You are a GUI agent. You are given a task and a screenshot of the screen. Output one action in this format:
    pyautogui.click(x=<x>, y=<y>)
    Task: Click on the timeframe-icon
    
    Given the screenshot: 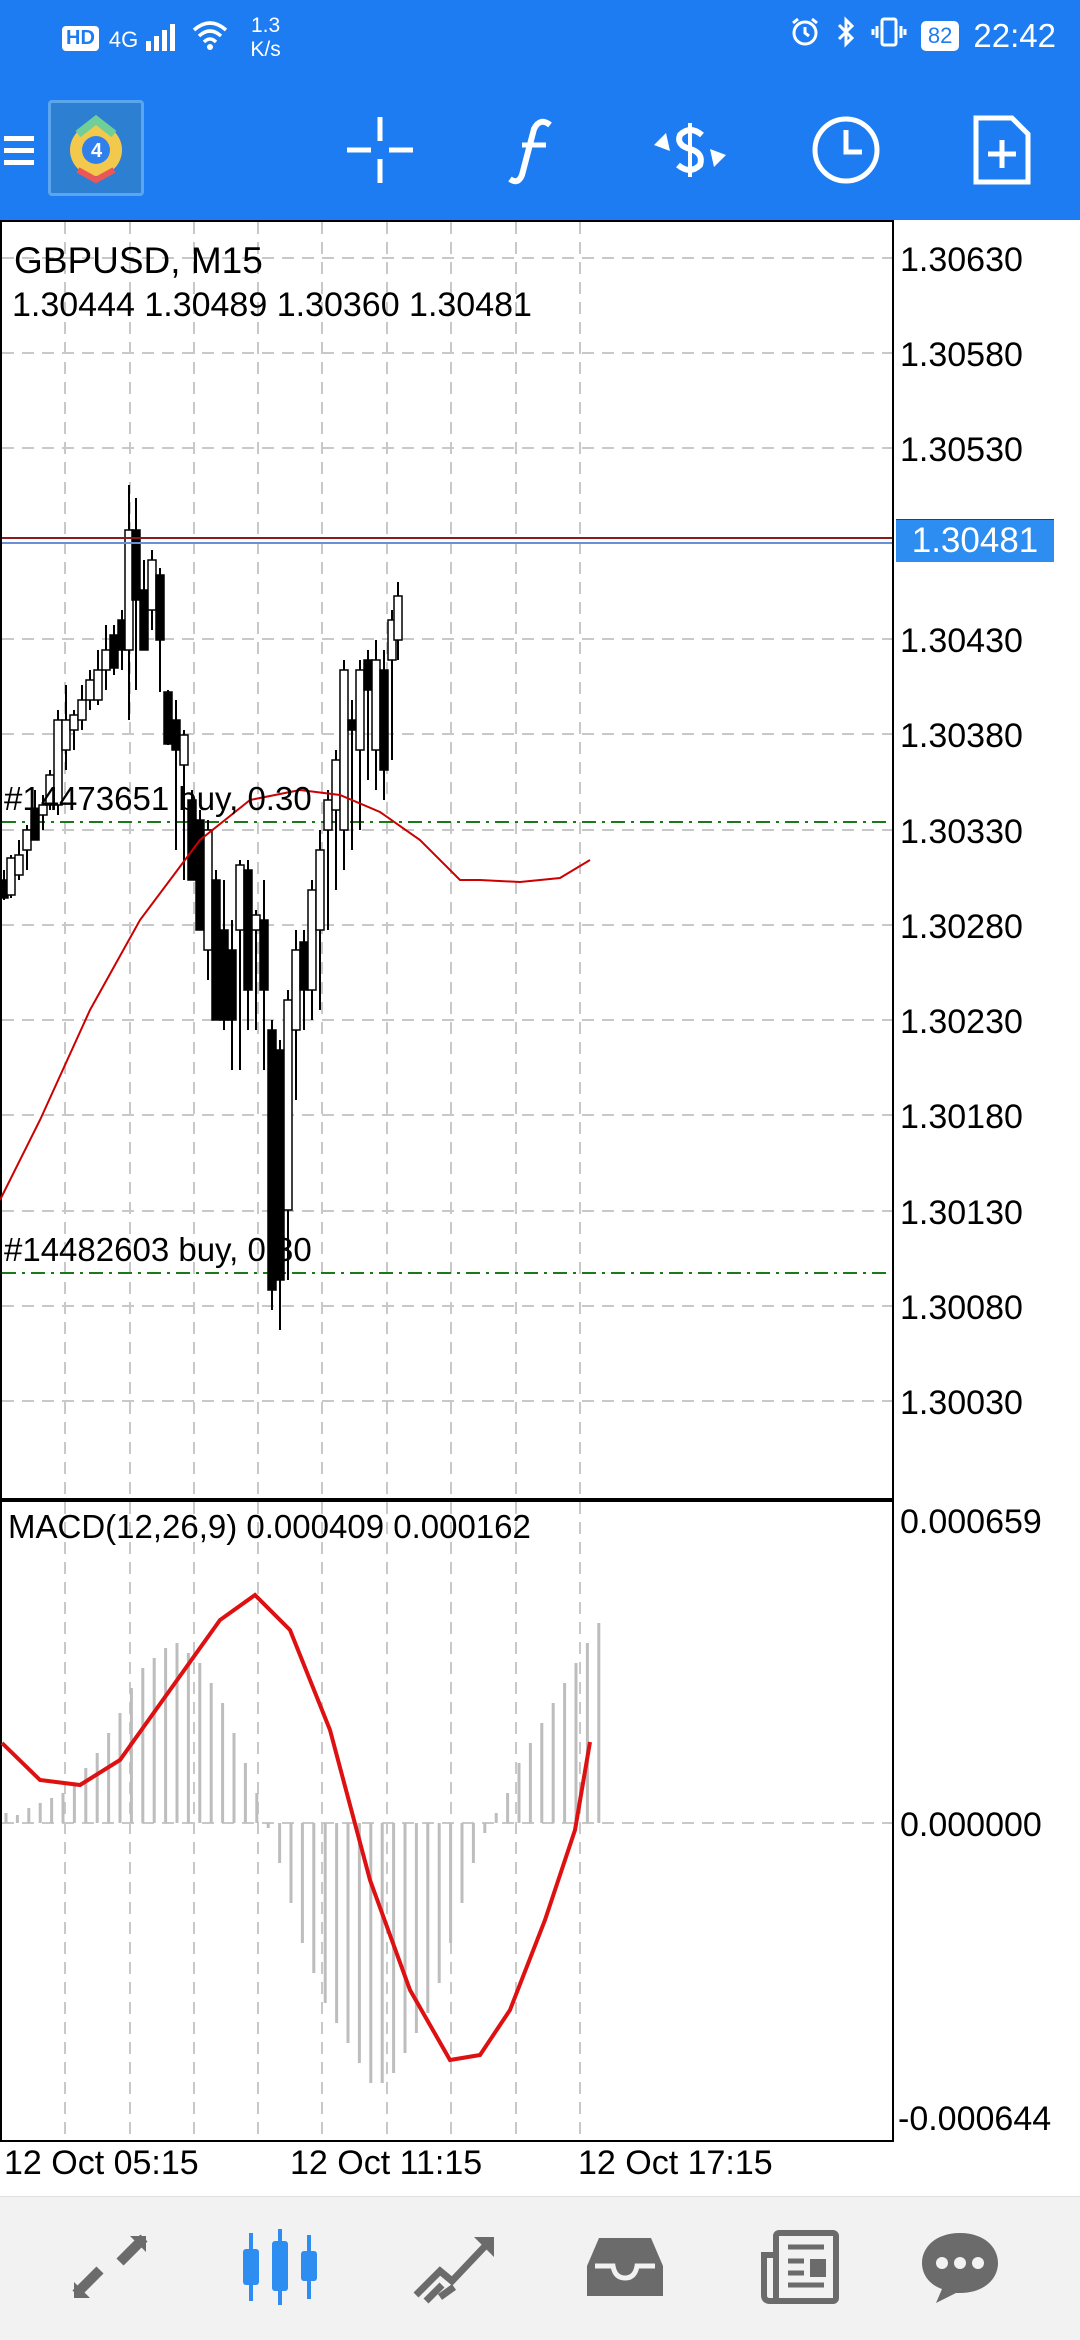 What is the action you would take?
    pyautogui.click(x=846, y=150)
    